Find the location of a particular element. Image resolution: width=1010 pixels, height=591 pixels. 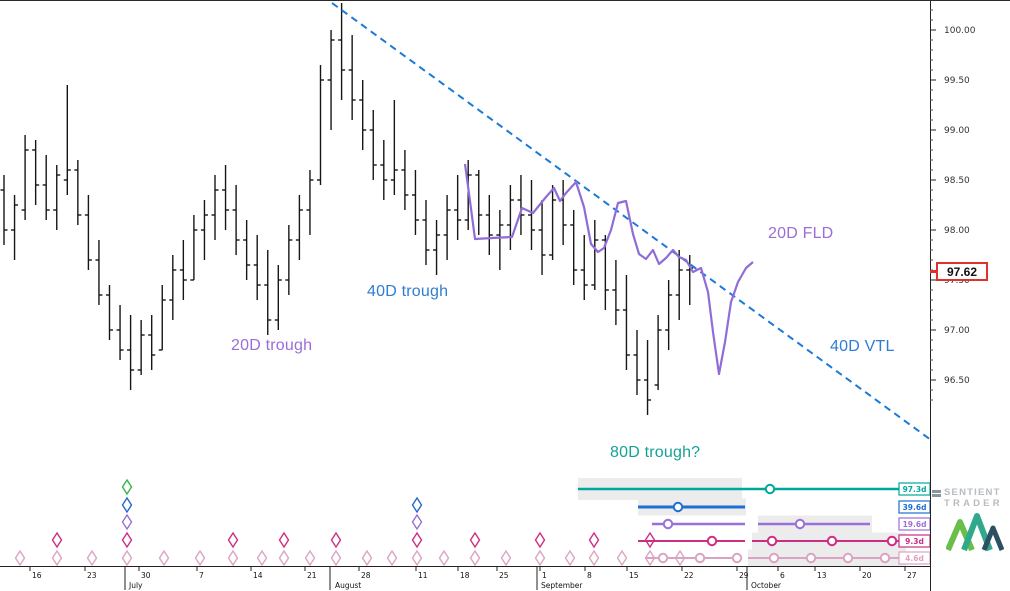

week-label: 7 is located at coordinates (201, 575).